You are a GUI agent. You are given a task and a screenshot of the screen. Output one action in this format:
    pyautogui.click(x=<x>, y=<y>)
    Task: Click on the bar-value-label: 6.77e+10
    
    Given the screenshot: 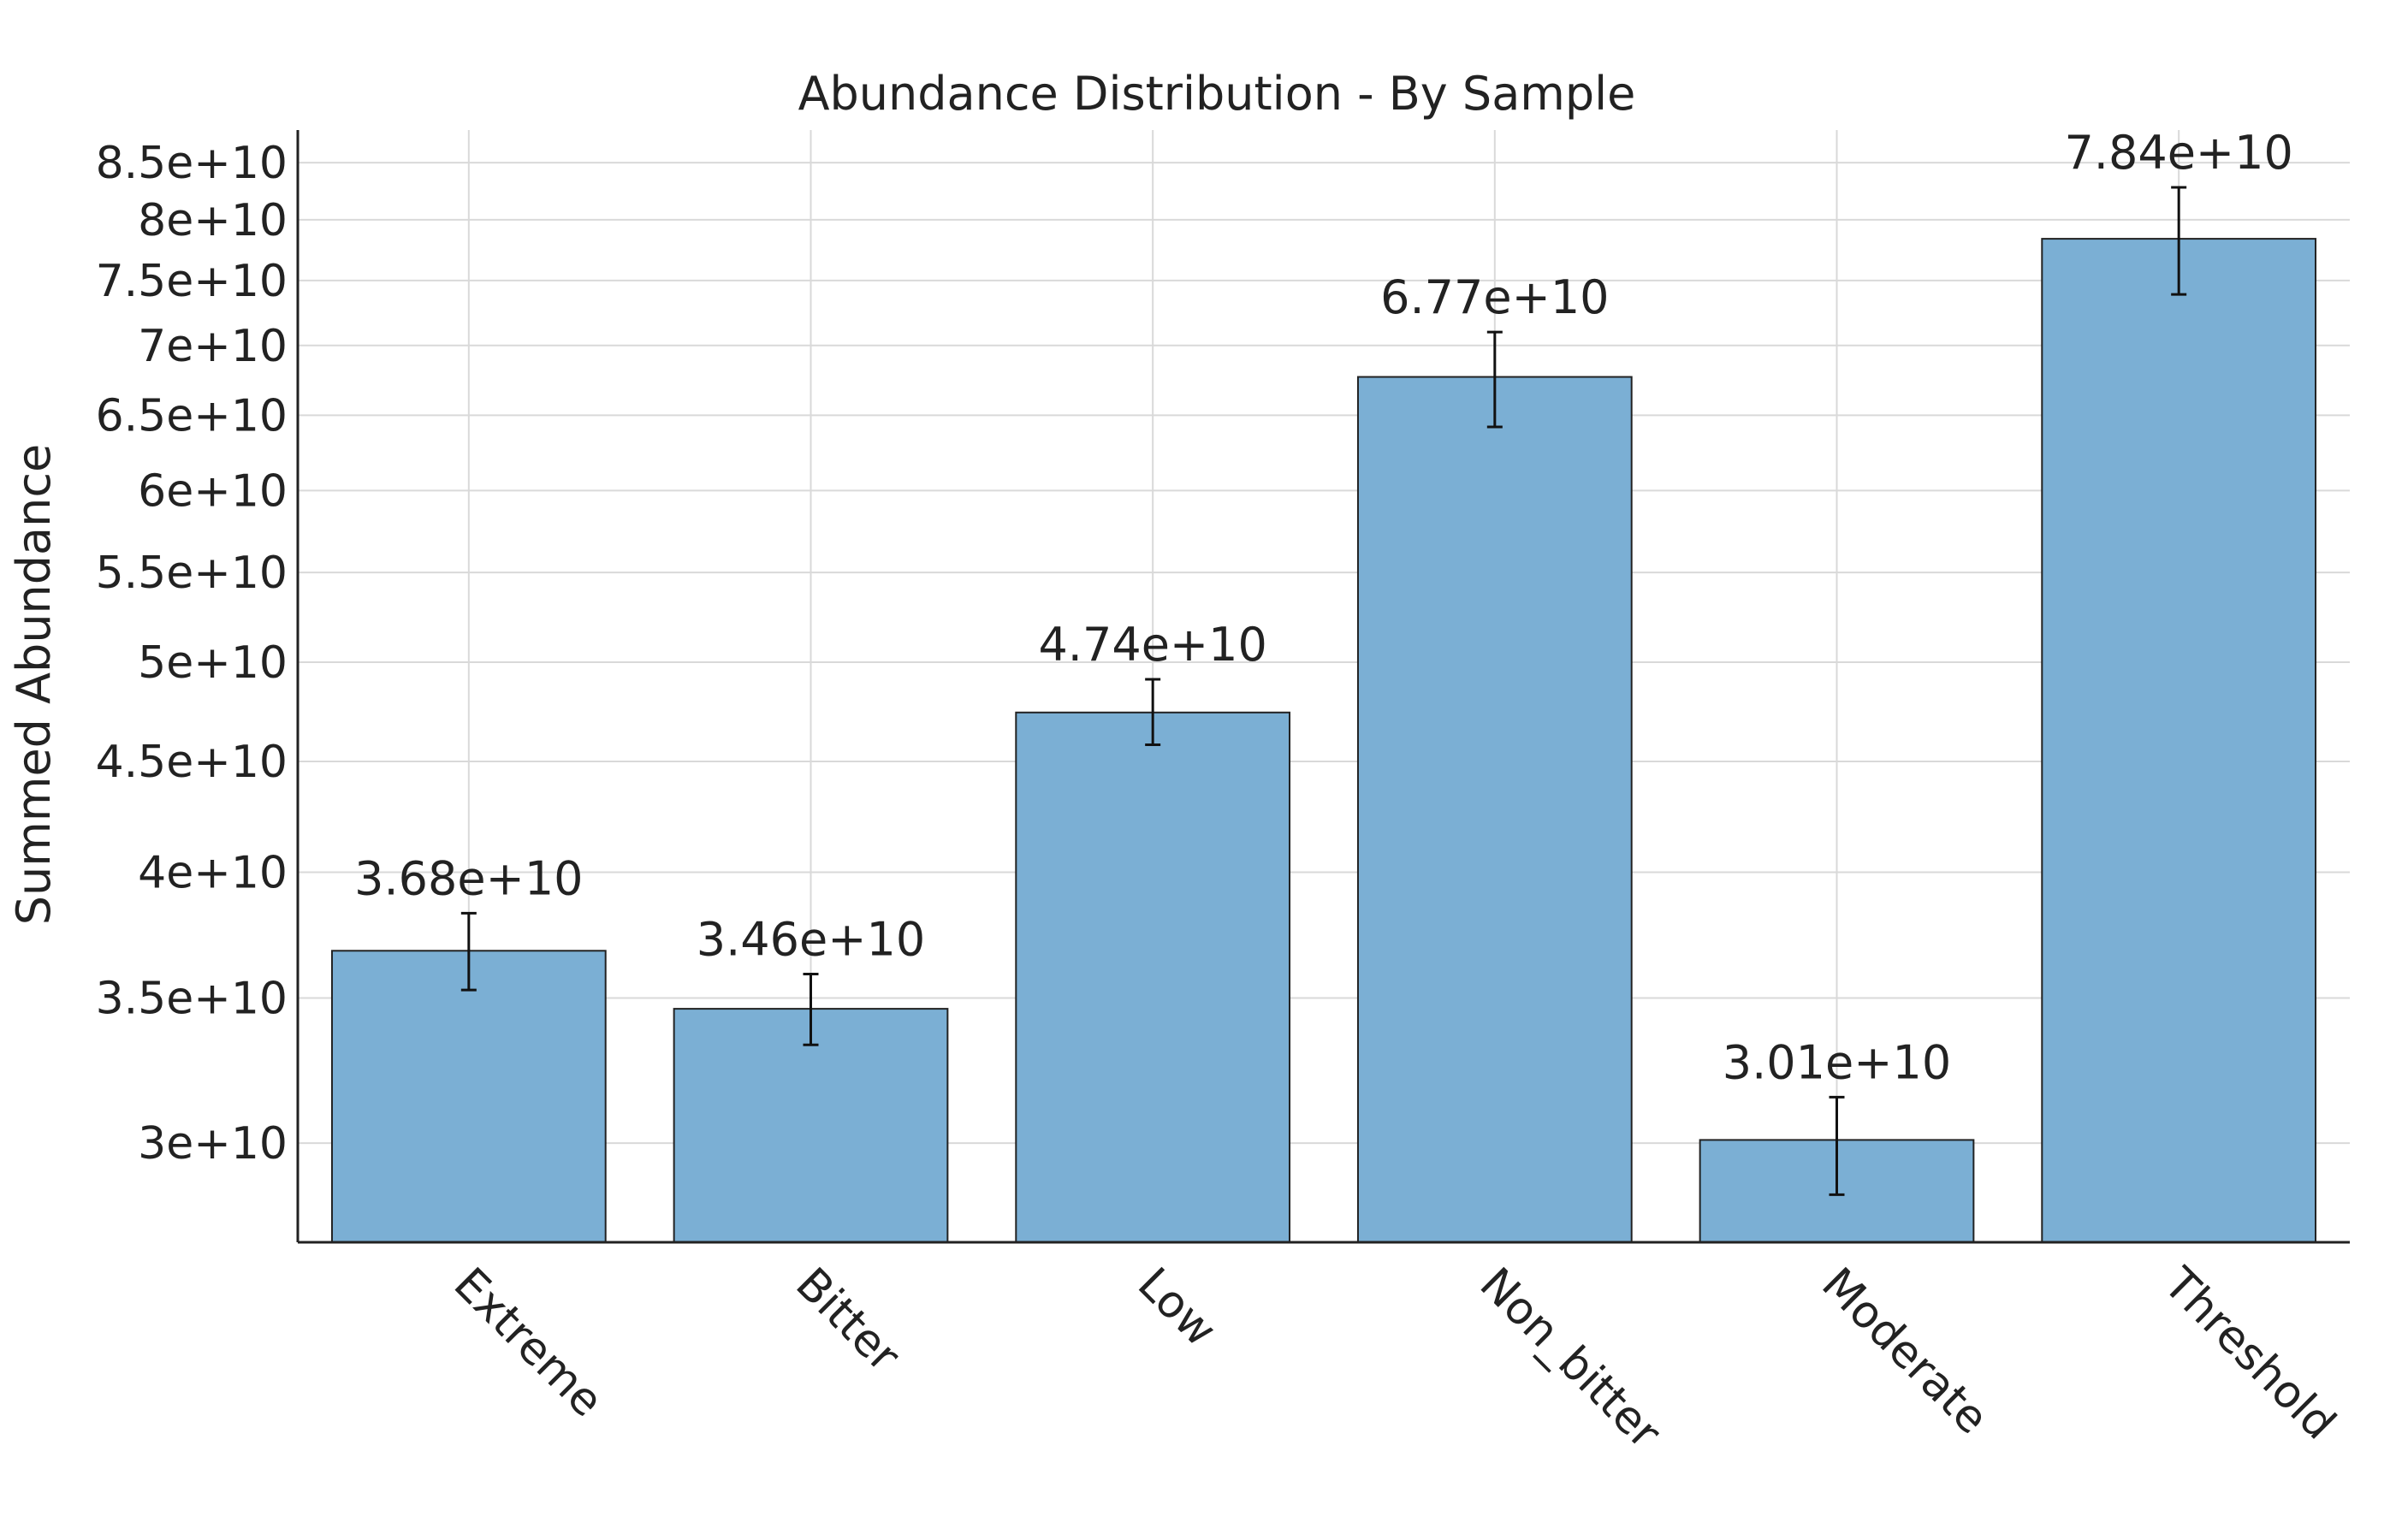 What is the action you would take?
    pyautogui.click(x=1494, y=297)
    